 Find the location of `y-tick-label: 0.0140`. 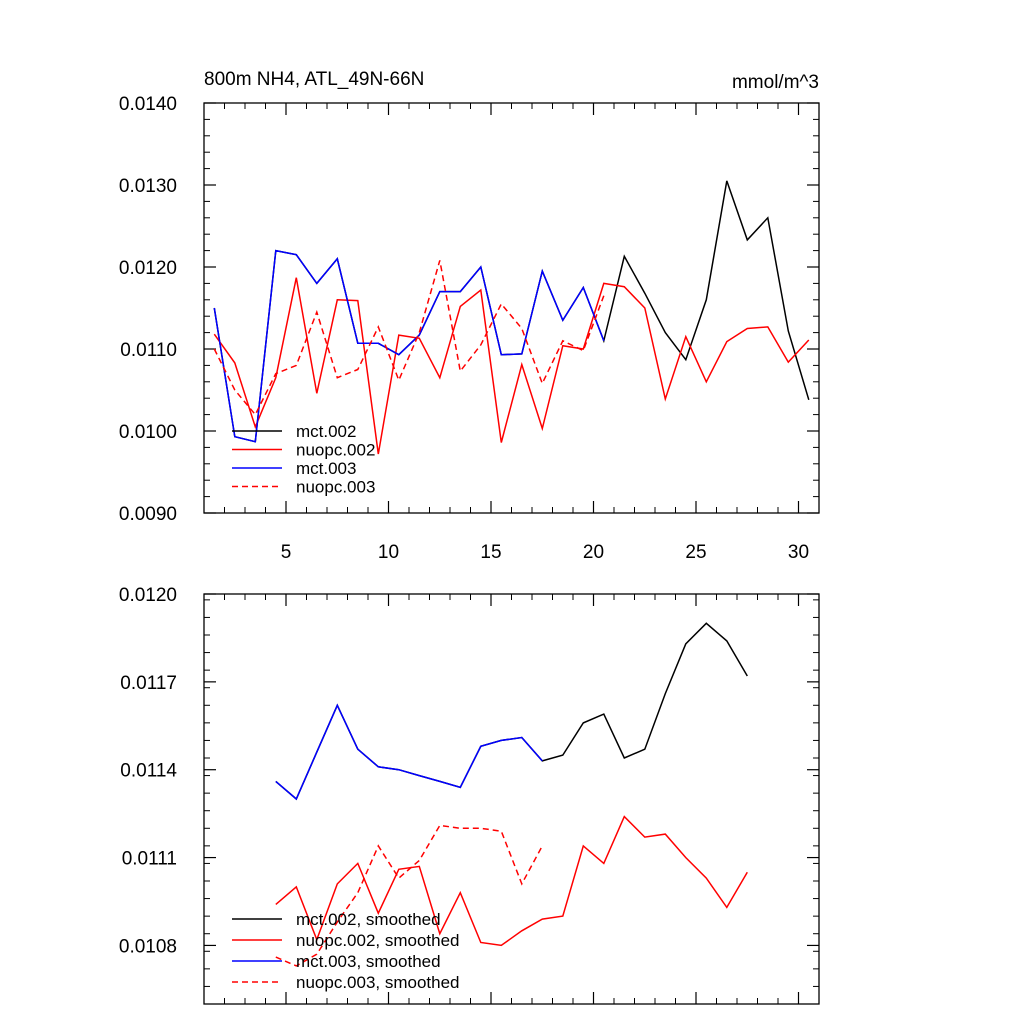

y-tick-label: 0.0140 is located at coordinates (148, 104).